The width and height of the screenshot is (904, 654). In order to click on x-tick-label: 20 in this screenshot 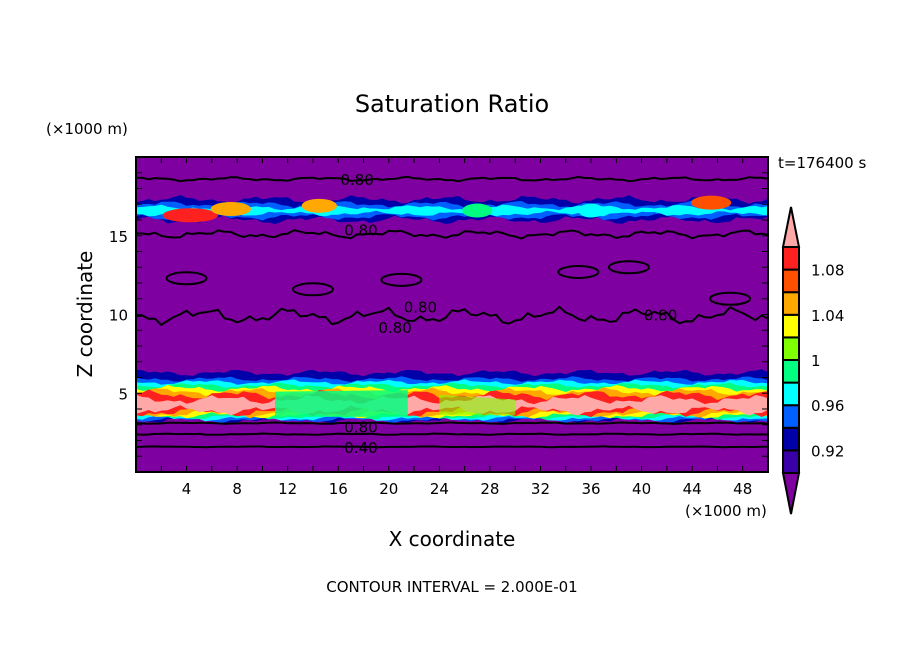, I will do `click(388, 489)`.